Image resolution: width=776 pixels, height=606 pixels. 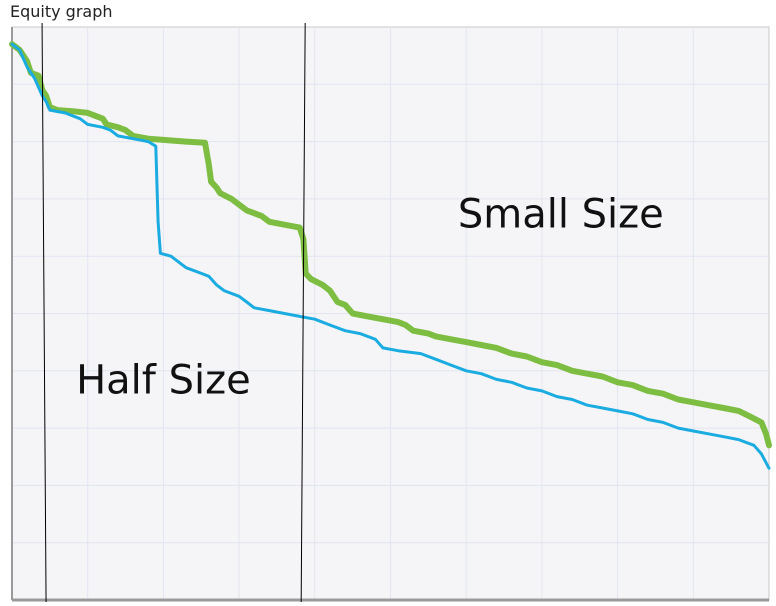 I want to click on chart-title: Equity graph, so click(x=61, y=11).